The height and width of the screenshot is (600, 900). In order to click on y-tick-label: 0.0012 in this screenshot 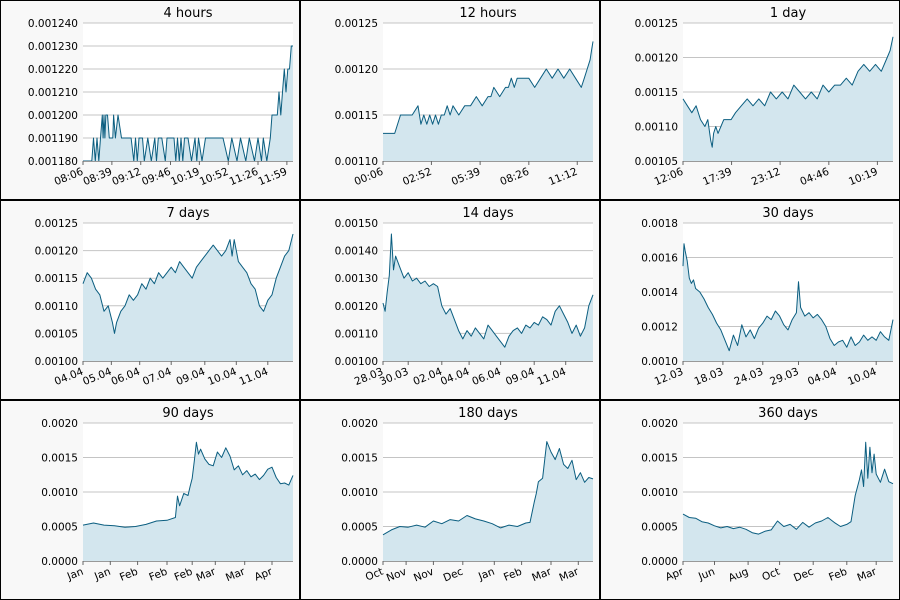, I will do `click(659, 328)`.